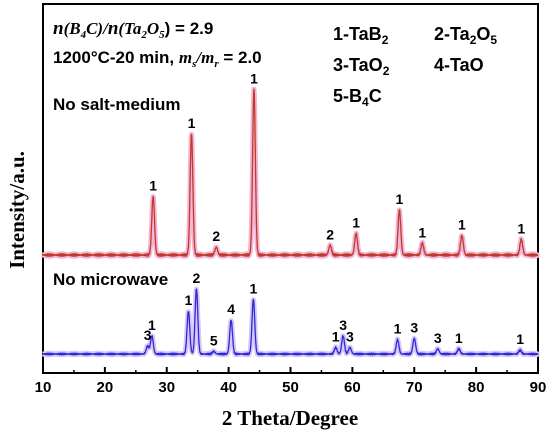 The height and width of the screenshot is (437, 550). I want to click on peak-label-1-12: 3, so click(438, 338).